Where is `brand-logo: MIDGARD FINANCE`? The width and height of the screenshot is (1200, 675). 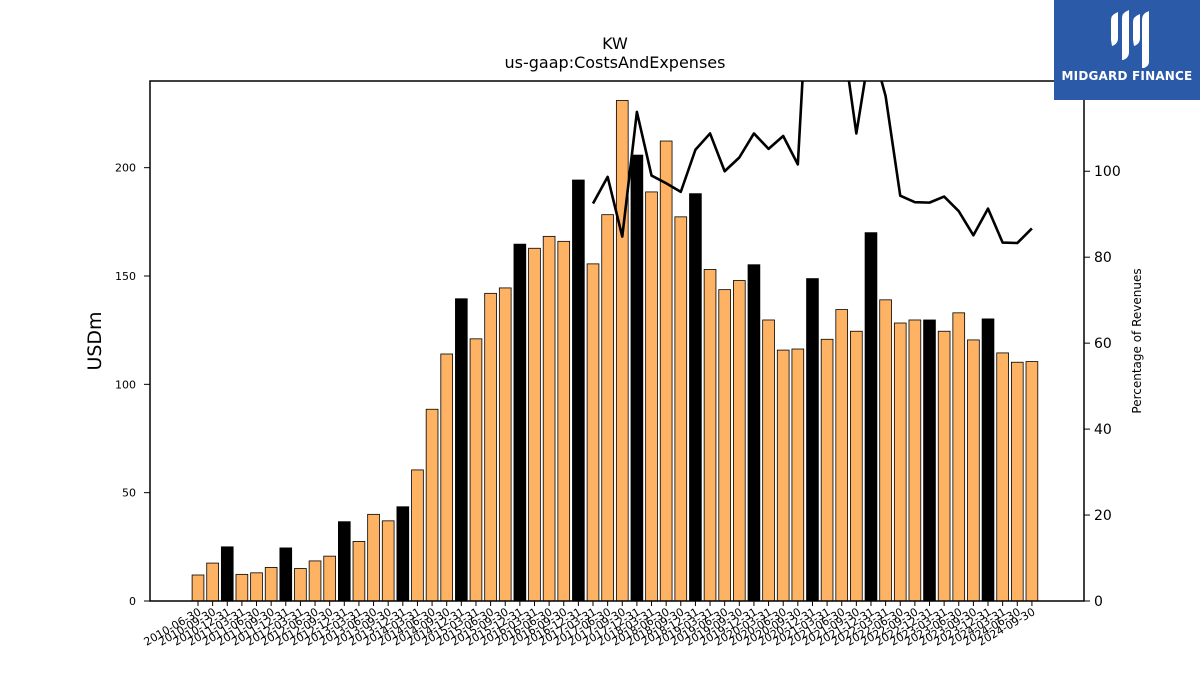 brand-logo: MIDGARD FINANCE is located at coordinates (1127, 50).